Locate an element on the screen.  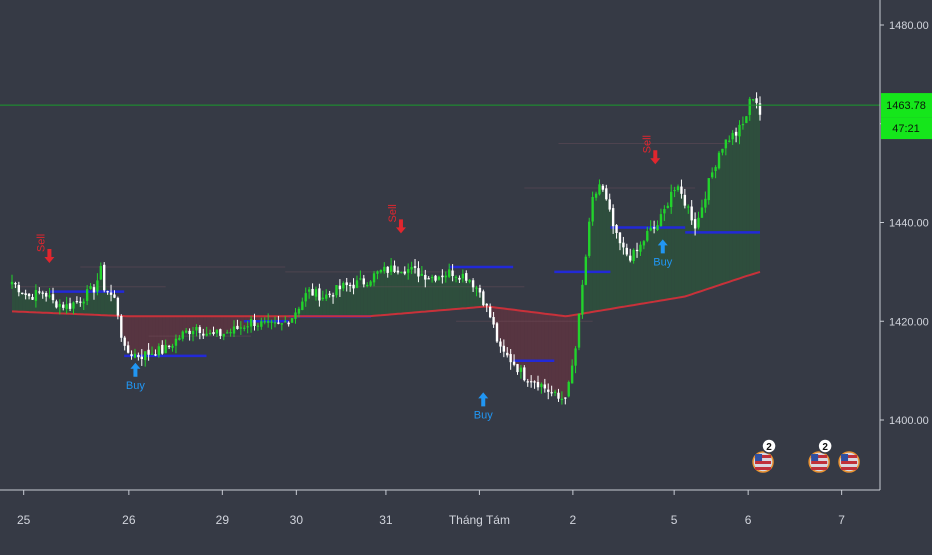
time-tick-label: 30 is located at coordinates (297, 520).